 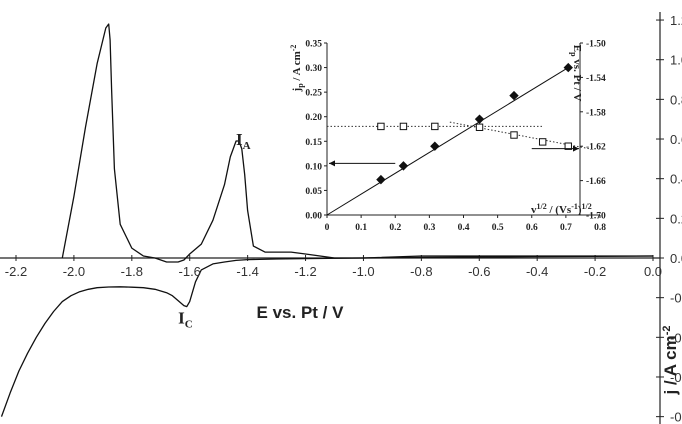 What do you see at coordinates (313, 69) in the screenshot?
I see `inset-left-tick-label: 0.30` at bounding box center [313, 69].